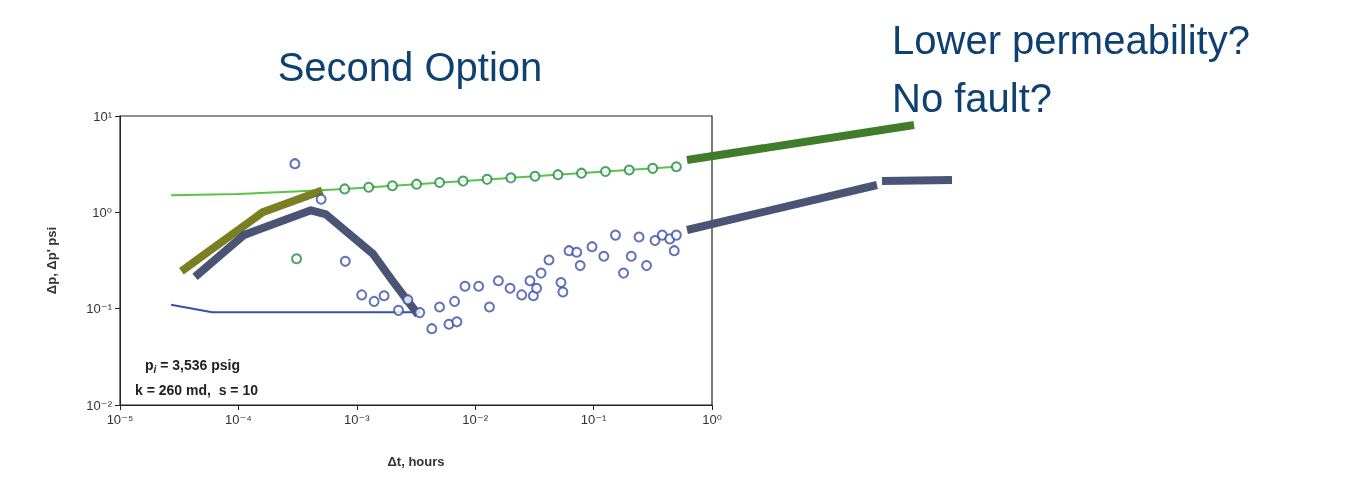 Image resolution: width=1346 pixels, height=498 pixels. Describe the element at coordinates (972, 98) in the screenshot. I see `text: No fault?` at that location.